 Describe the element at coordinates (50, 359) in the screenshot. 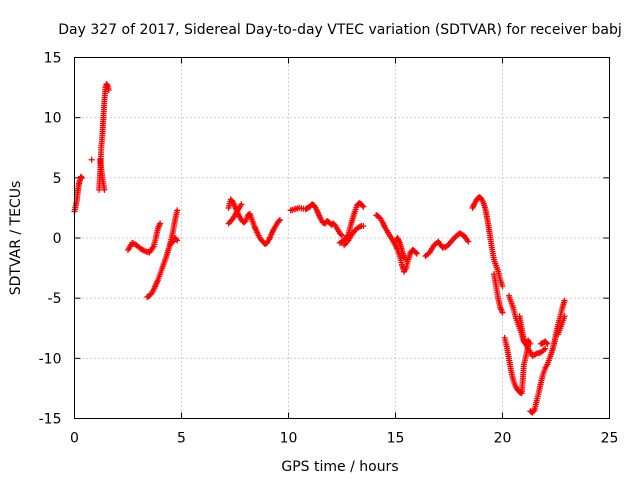

I see `y-tick-label: -10` at that location.